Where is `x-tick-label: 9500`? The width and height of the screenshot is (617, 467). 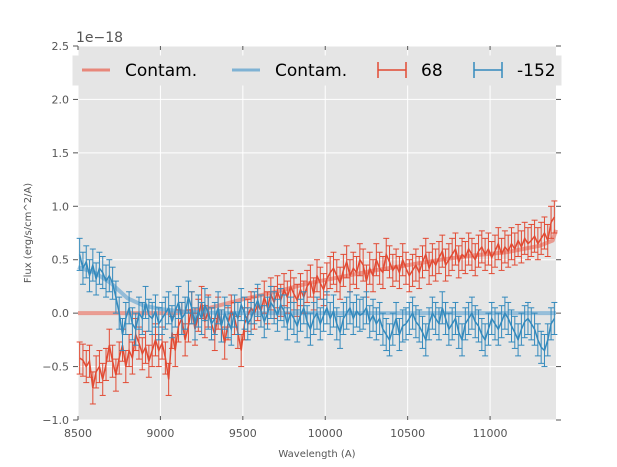 x-tick-label: 9500 is located at coordinates (243, 433).